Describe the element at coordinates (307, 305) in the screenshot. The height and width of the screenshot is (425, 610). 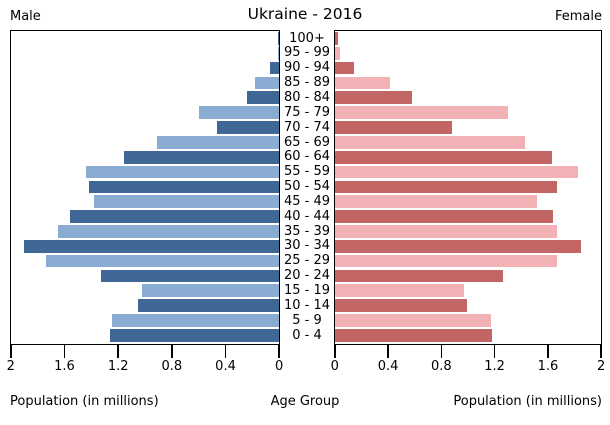
I see `age-group-label: 10 - 14` at that location.